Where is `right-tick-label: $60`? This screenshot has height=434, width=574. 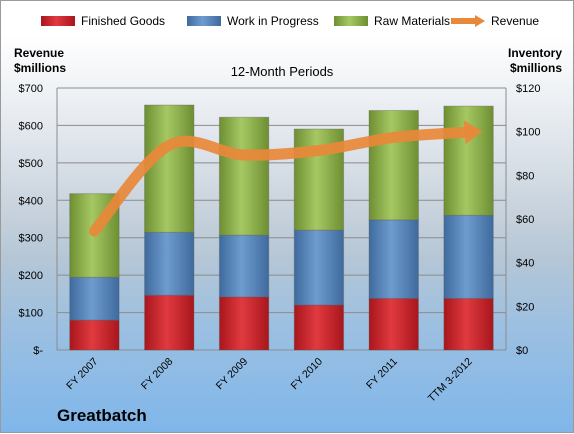
right-tick-label: $60 is located at coordinates (525, 220).